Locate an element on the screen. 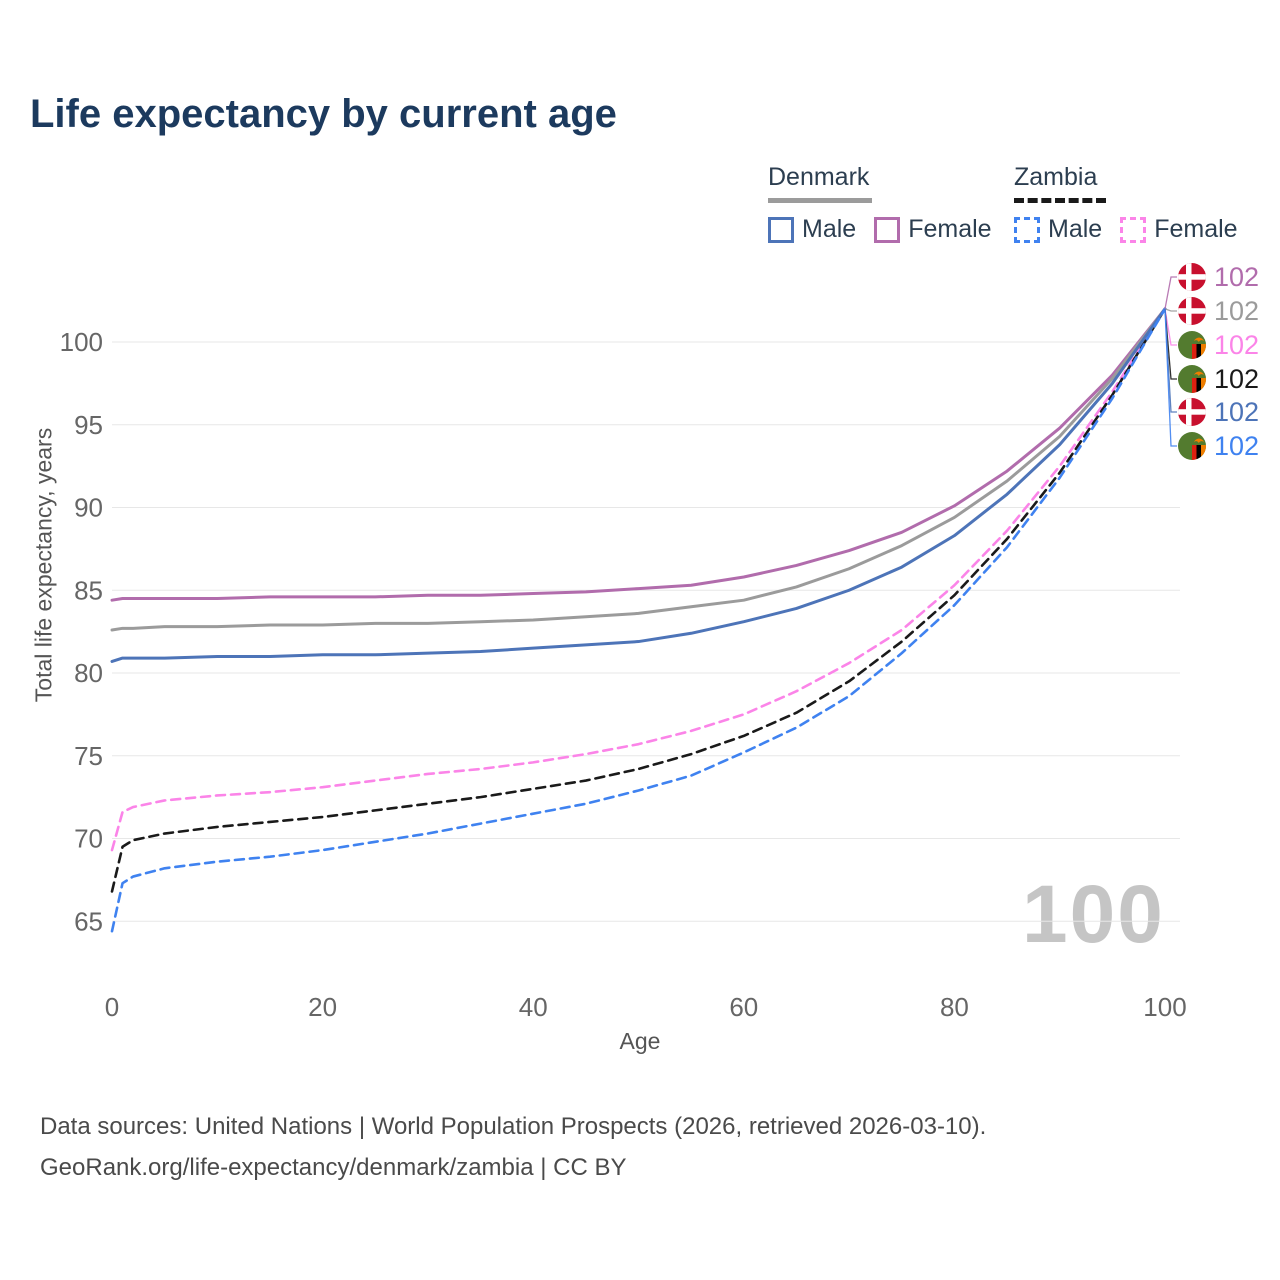 This screenshot has width=1280, height=1280. legend-item-zambia-female: Female is located at coordinates (1179, 229).